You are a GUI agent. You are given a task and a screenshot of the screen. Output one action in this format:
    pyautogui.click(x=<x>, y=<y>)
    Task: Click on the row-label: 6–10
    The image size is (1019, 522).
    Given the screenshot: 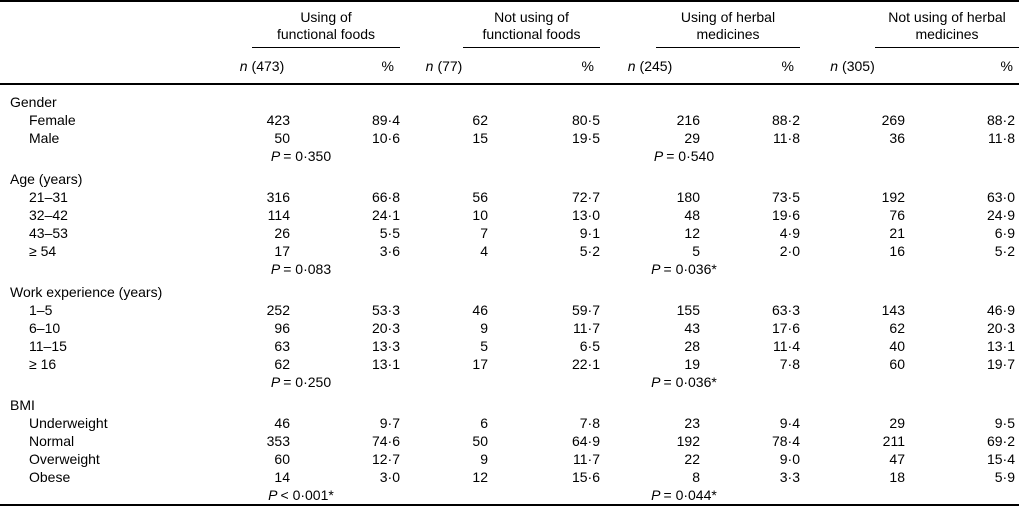 What is the action you would take?
    pyautogui.click(x=45, y=328)
    